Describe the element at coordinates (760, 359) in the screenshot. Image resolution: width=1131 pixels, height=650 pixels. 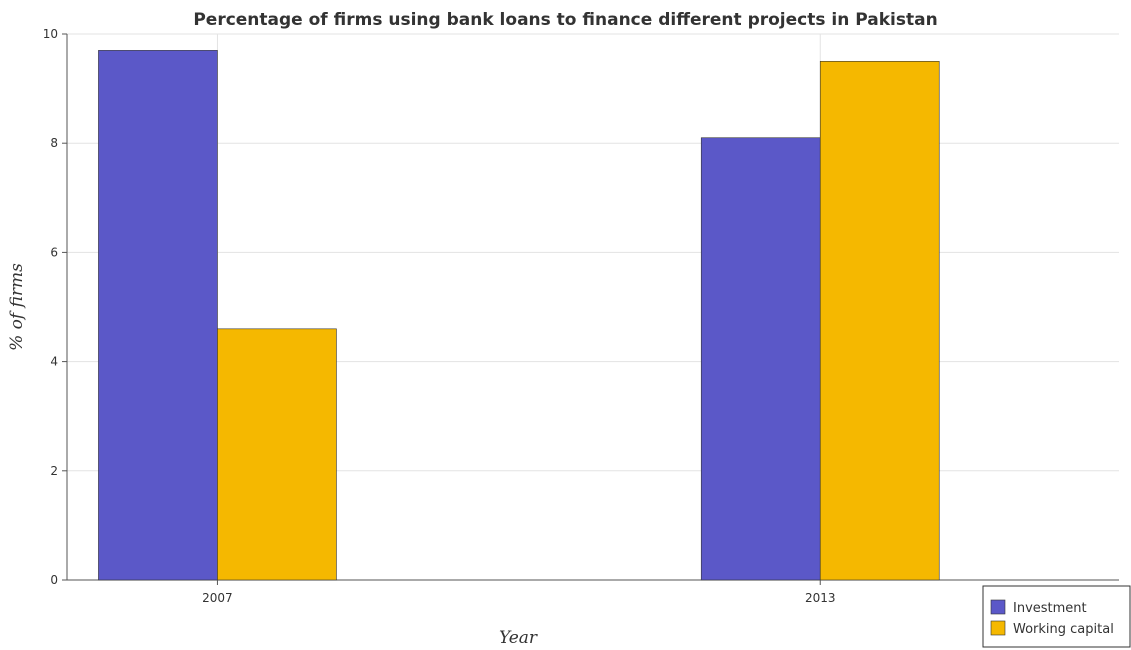
I see `bar-investment-2013` at that location.